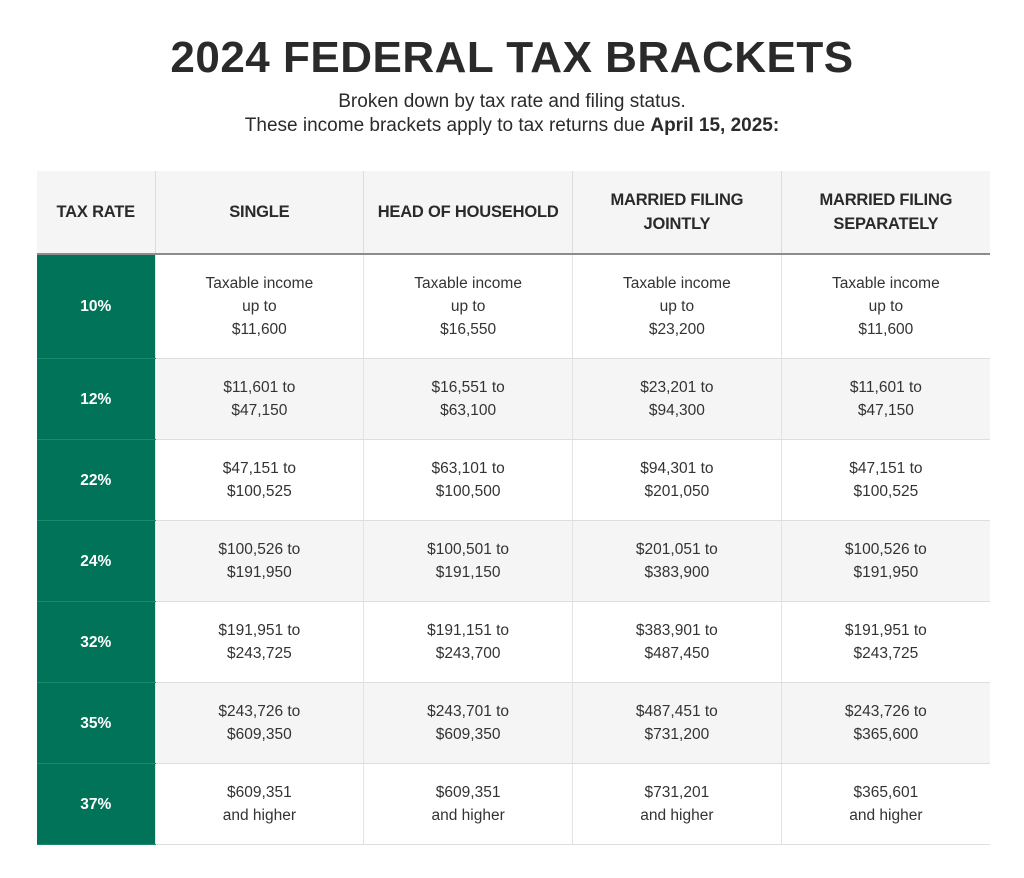 The height and width of the screenshot is (878, 1024). I want to click on cell-line: $487,451 to, so click(676, 711).